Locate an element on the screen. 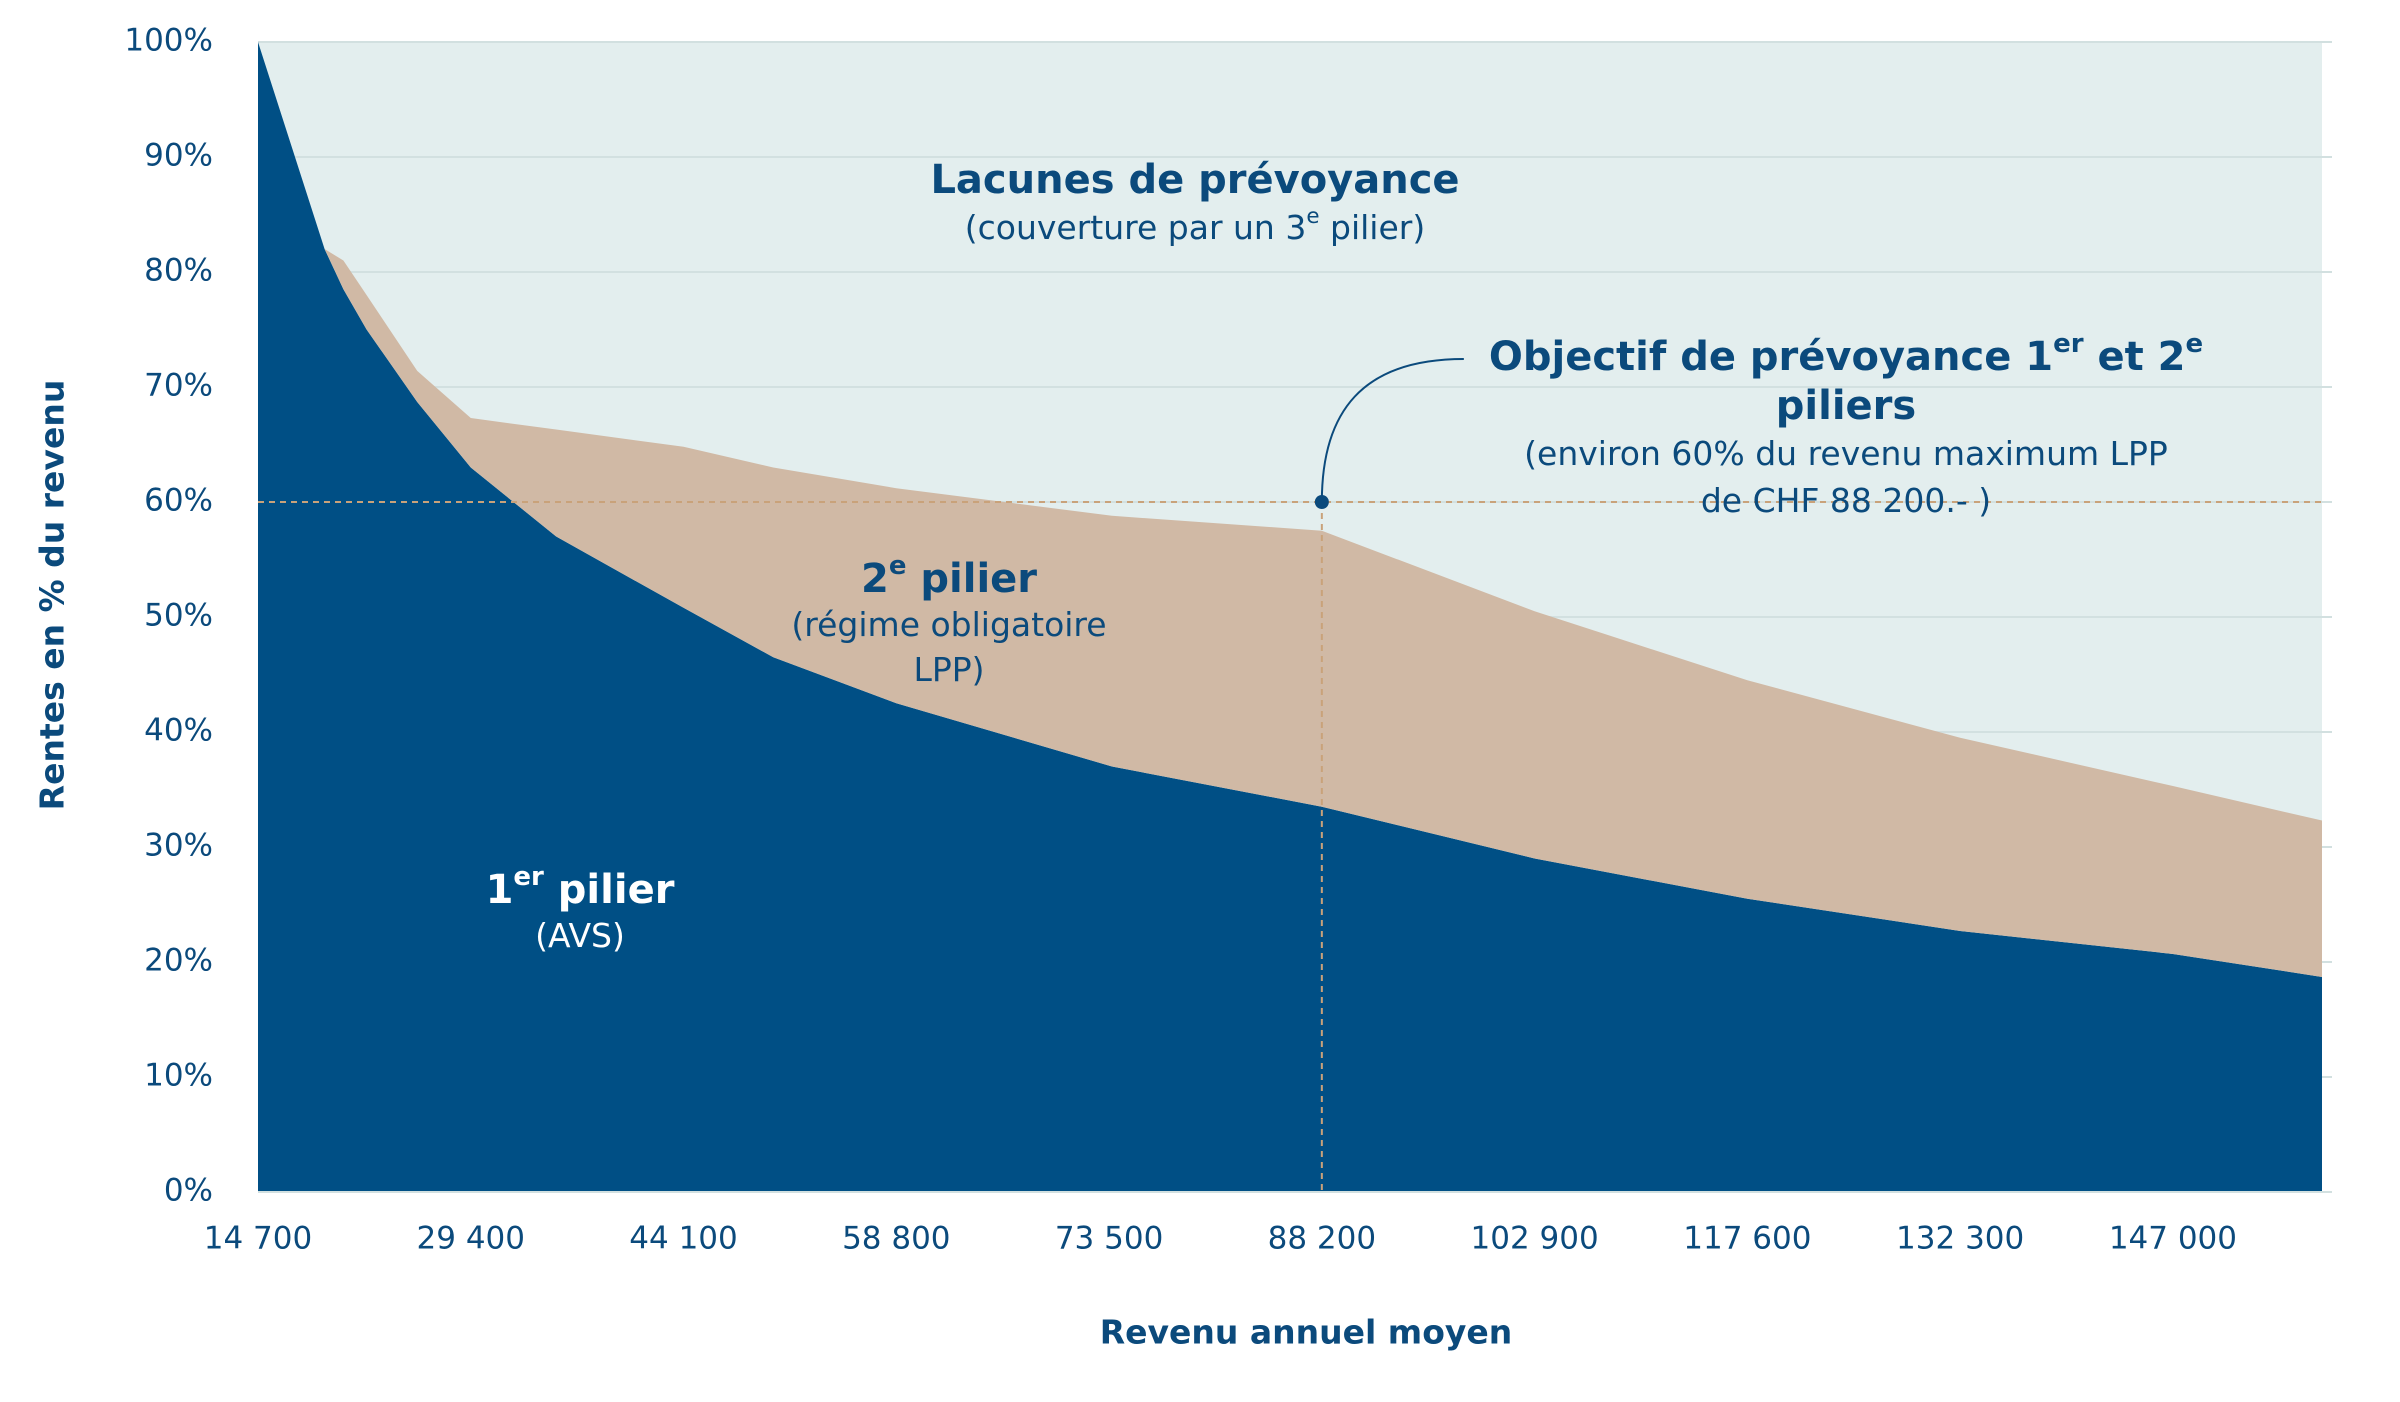 The image size is (2400, 1402). annotation-text: de CHF 88 200.- ) is located at coordinates (1846, 500).